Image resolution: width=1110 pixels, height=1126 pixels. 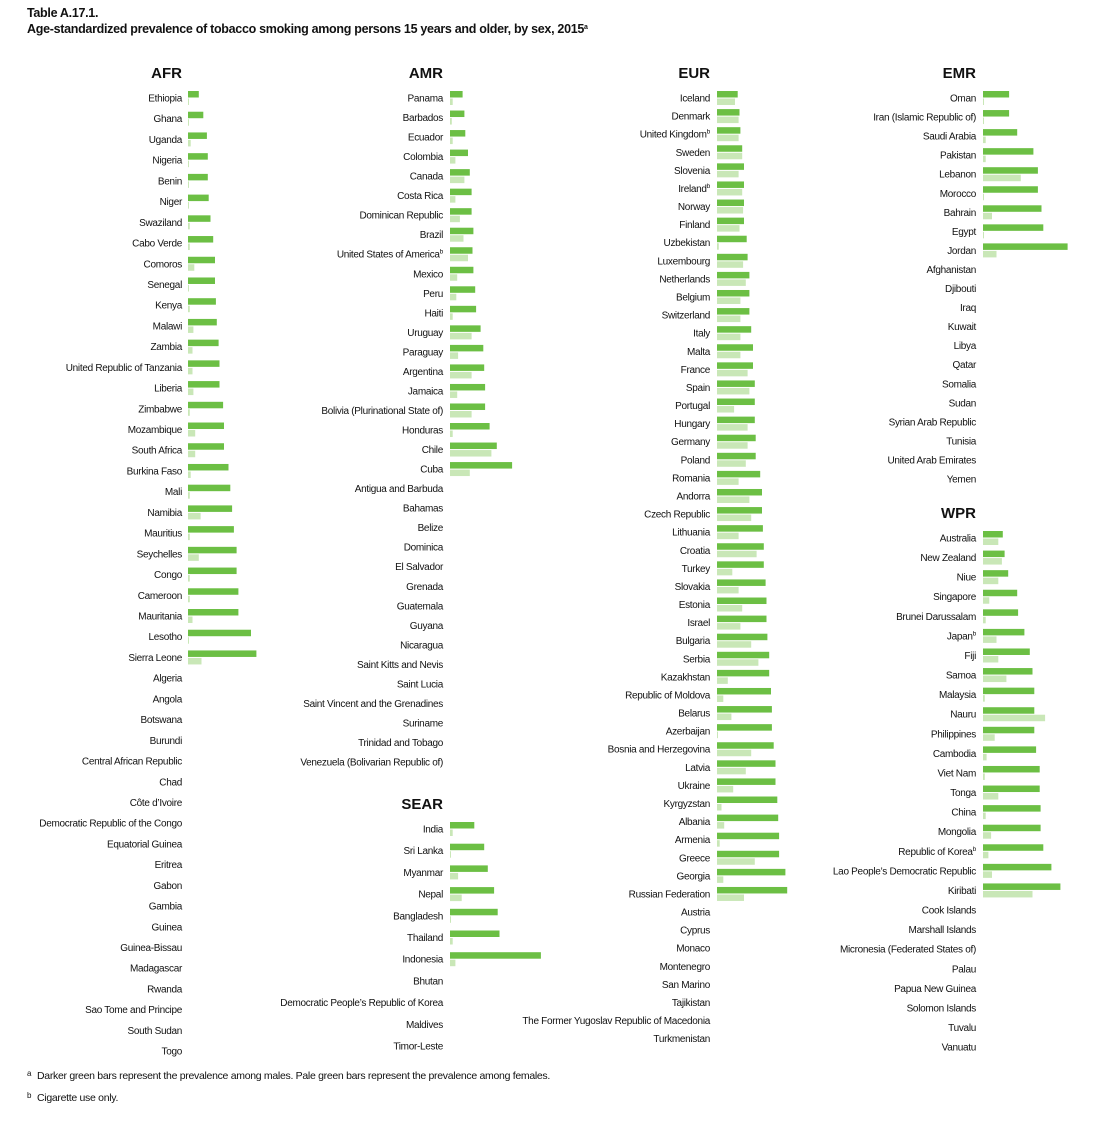 What do you see at coordinates (734, 518) in the screenshot?
I see `female-bar-czech-republic` at bounding box center [734, 518].